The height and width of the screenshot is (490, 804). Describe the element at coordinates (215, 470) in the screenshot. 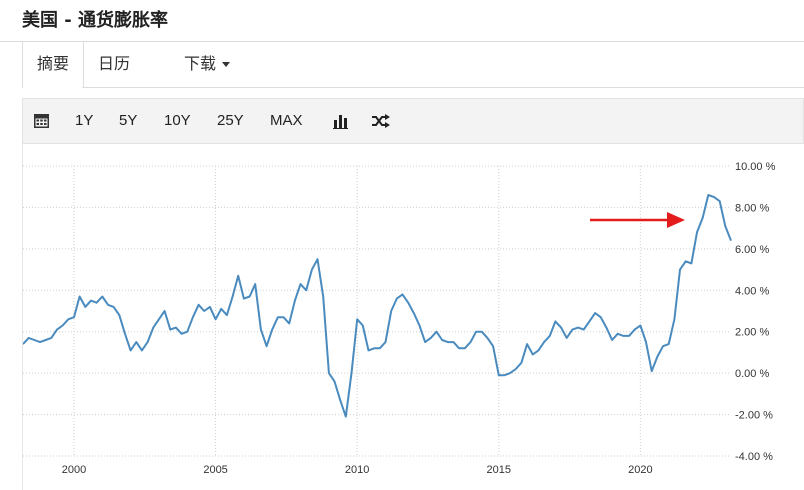

I see `x-tick-label: 2005` at that location.